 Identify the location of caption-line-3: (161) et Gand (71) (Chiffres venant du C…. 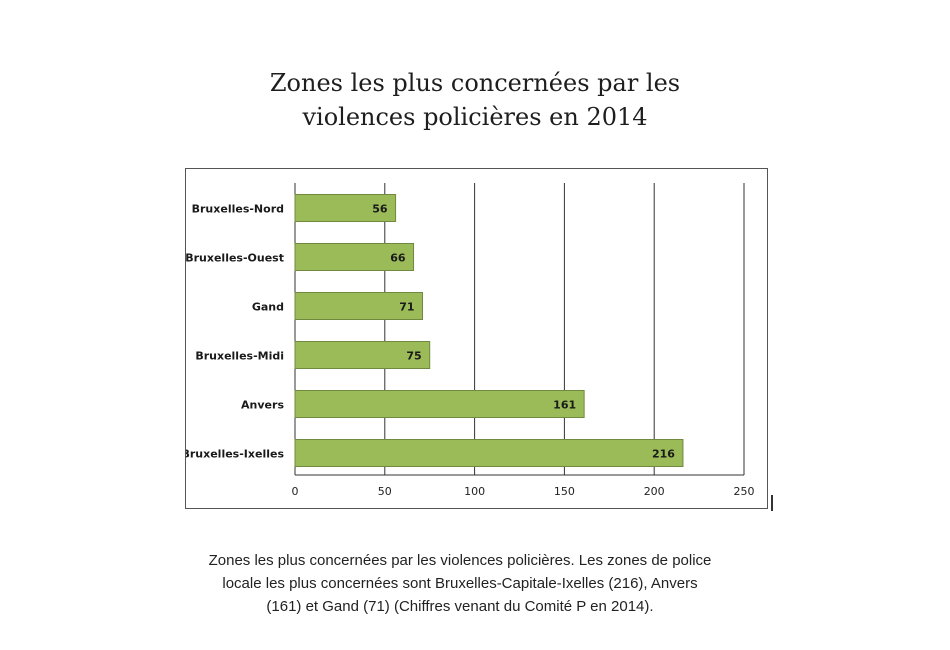
(460, 606).